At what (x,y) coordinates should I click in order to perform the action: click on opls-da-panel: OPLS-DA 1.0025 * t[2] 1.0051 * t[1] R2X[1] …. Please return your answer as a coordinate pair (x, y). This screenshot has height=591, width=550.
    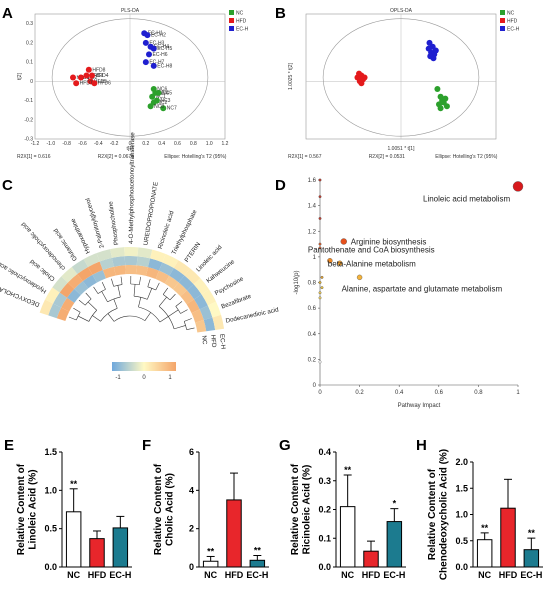
    Looking at the image, I should click on (404, 84).